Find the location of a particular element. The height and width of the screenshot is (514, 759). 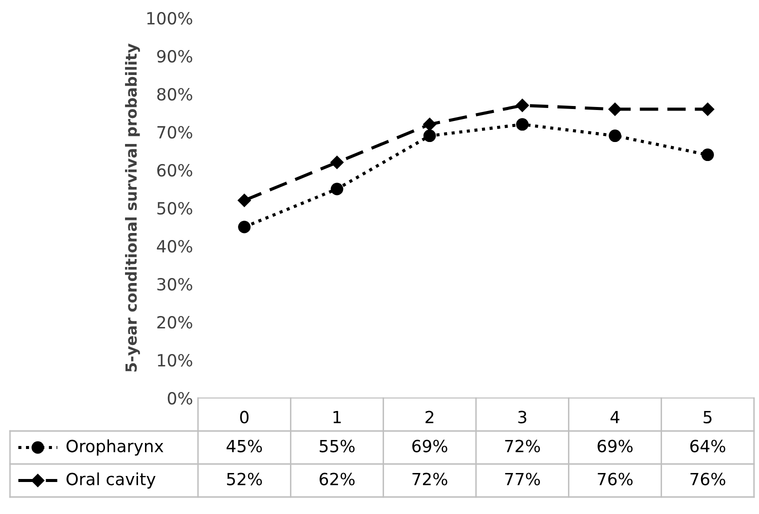

y-tick-label: 60% is located at coordinates (174, 170).